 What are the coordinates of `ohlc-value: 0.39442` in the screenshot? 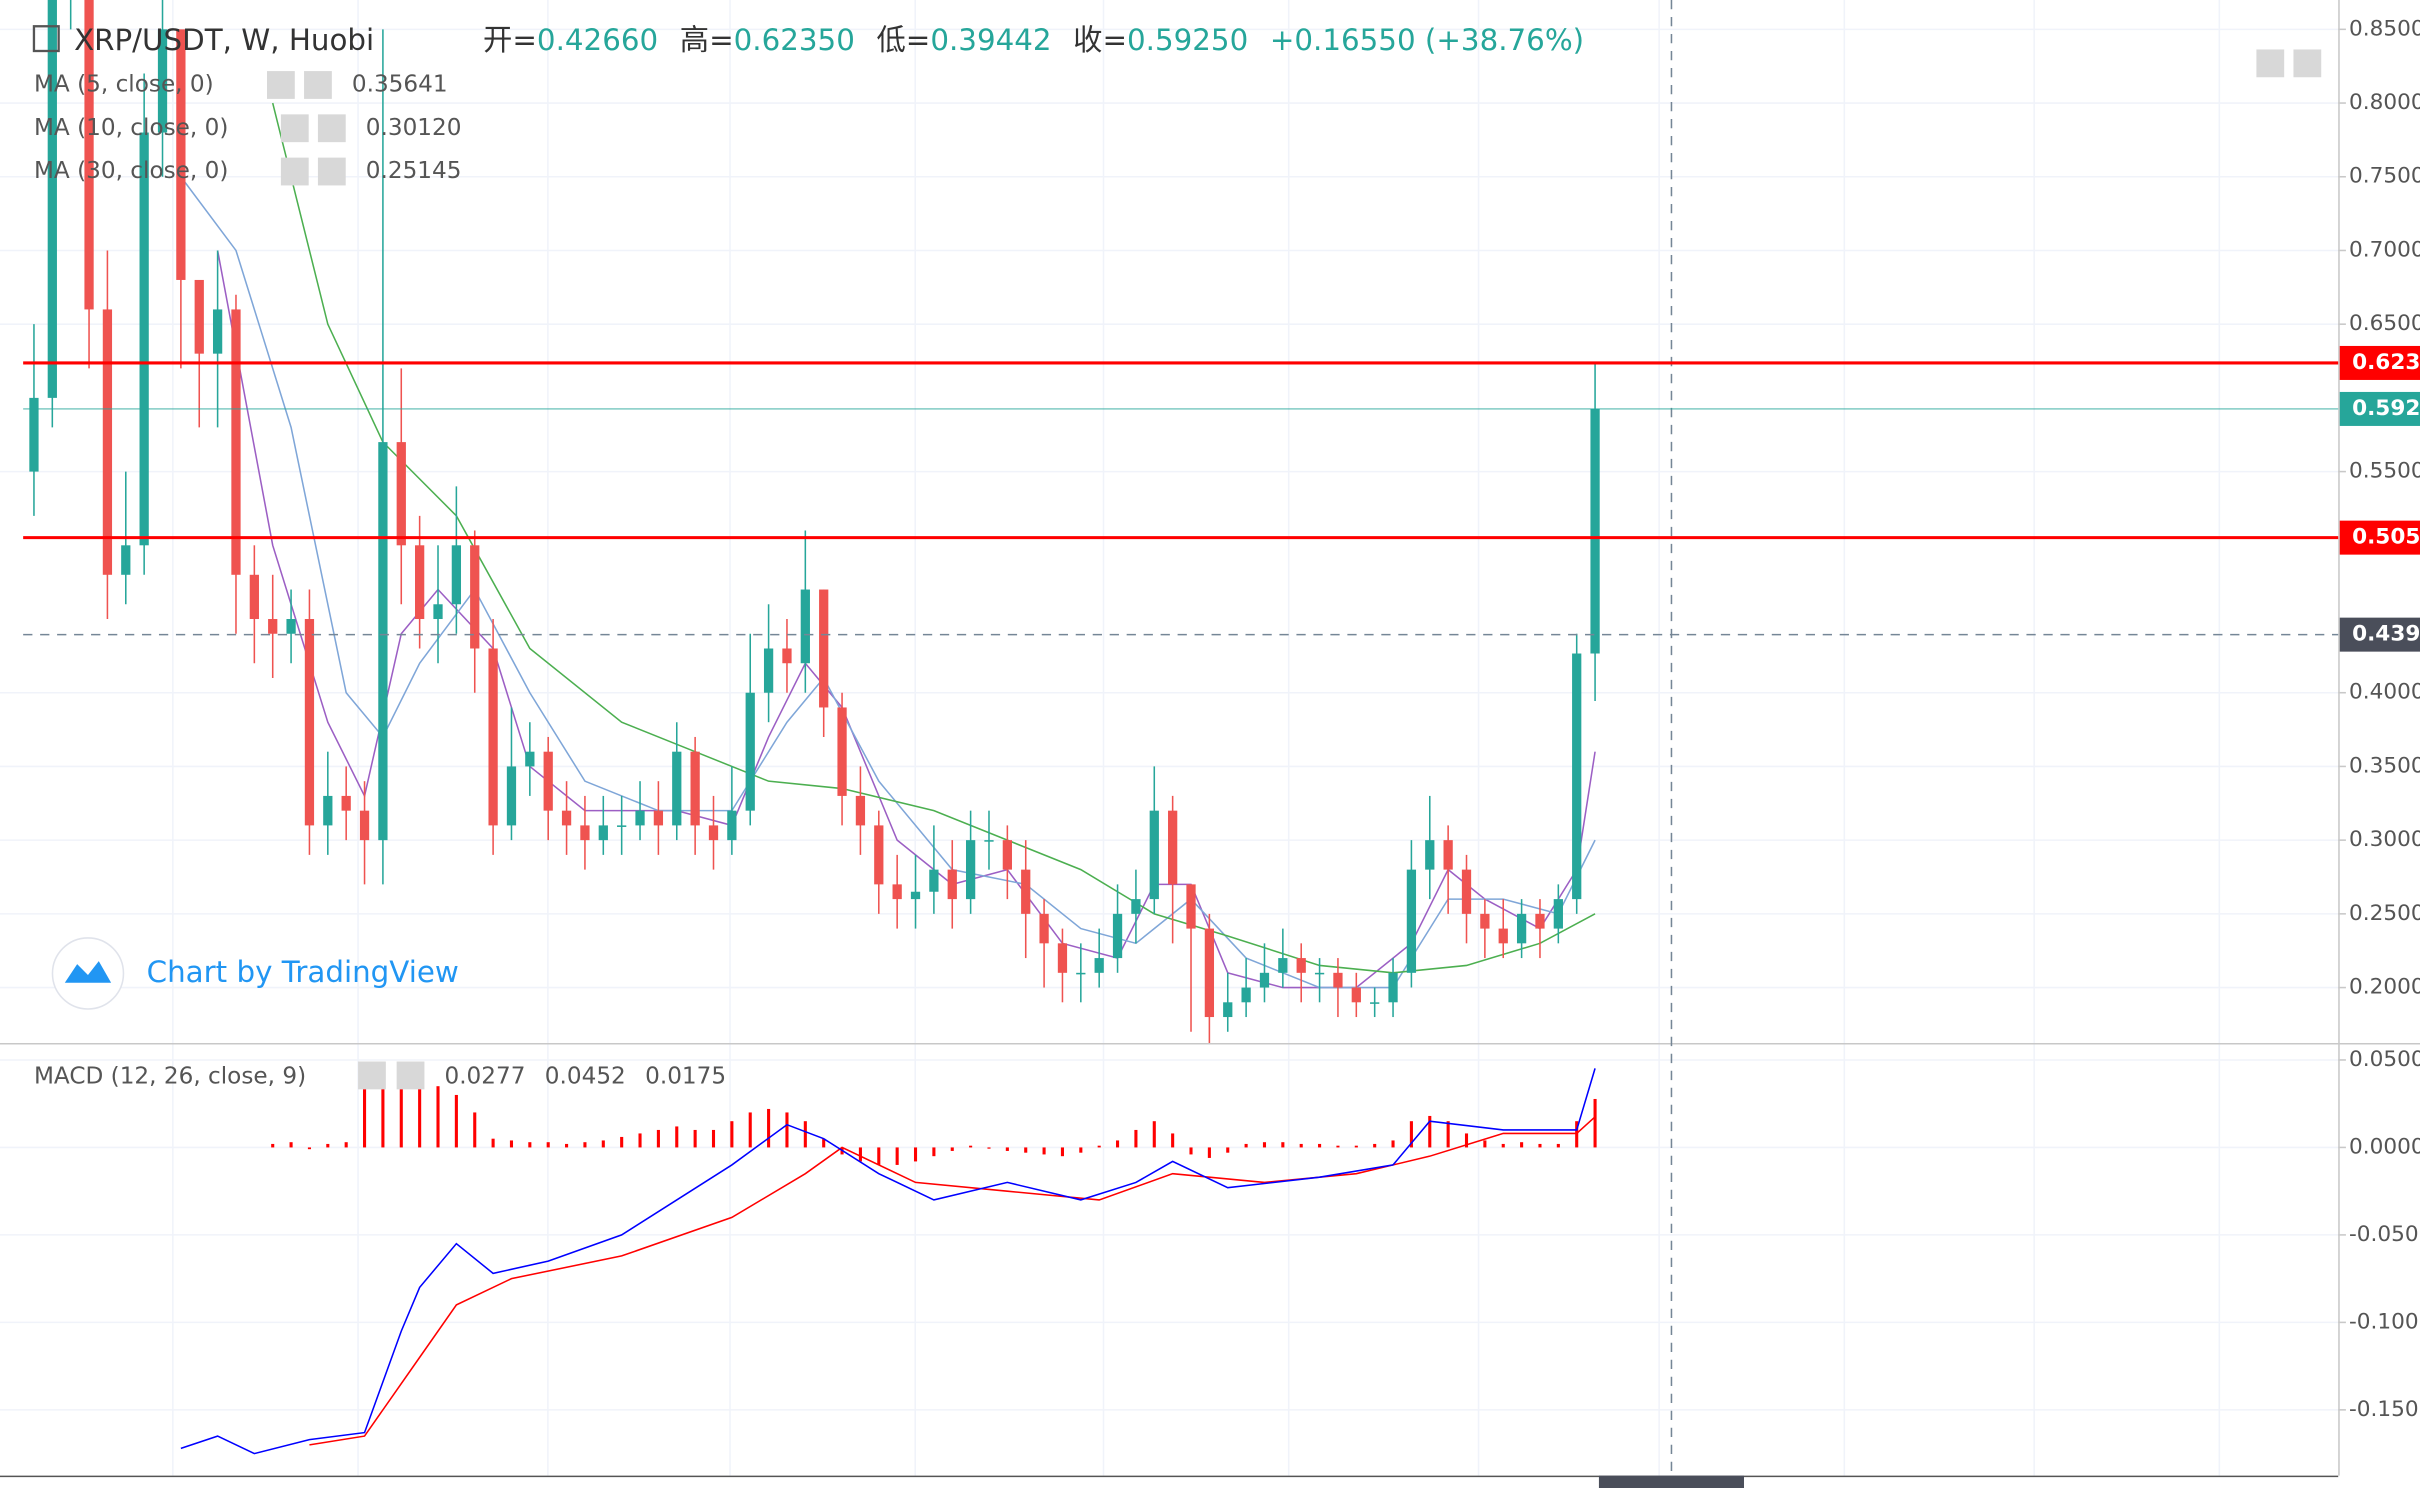 It's located at (990, 40).